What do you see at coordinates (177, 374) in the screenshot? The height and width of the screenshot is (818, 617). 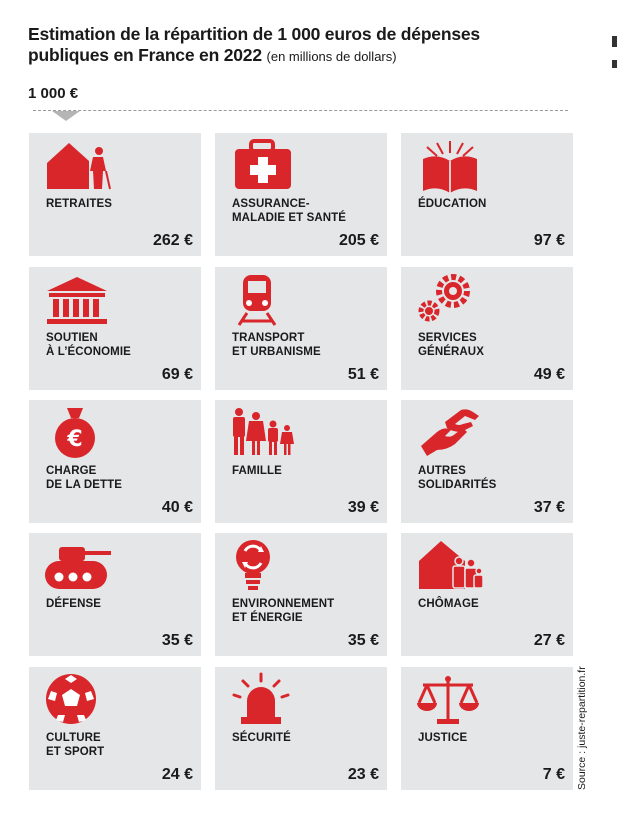 I see `category-value: 69 €` at bounding box center [177, 374].